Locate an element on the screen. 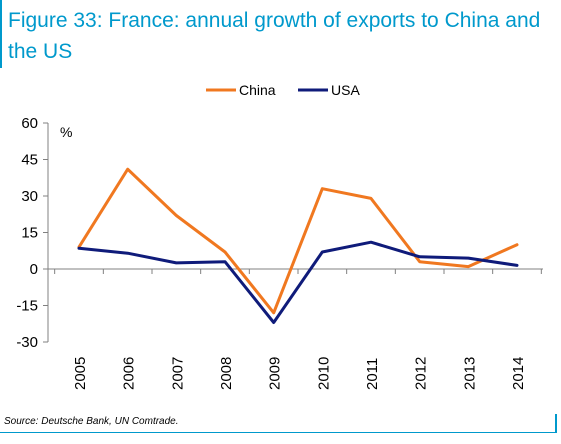 This screenshot has height=444, width=561. legend-label-usa: USA is located at coordinates (345, 90).